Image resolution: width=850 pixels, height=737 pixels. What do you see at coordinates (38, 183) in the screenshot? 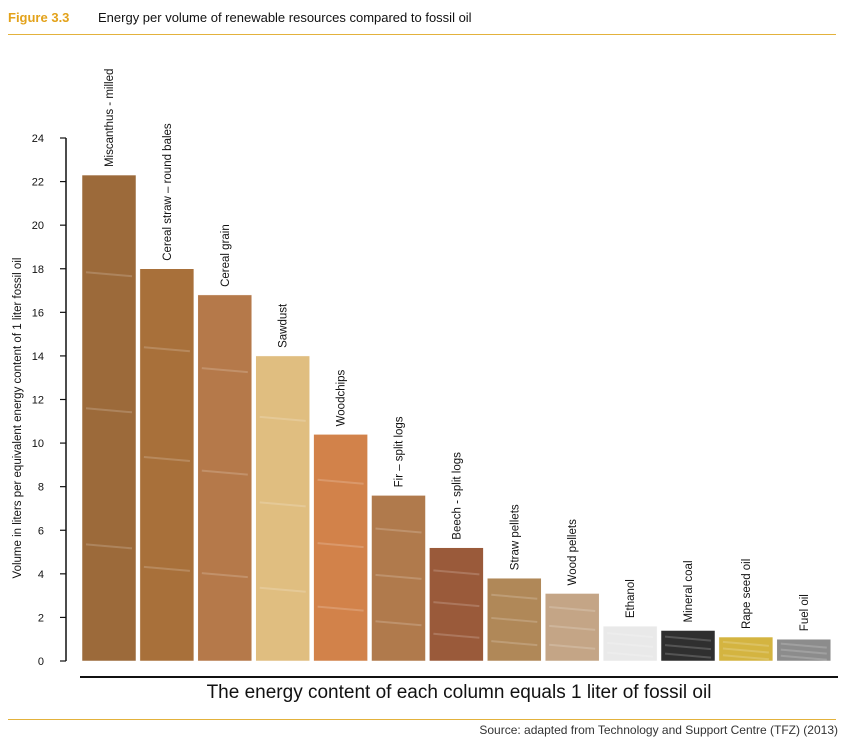
I see `y-tick-label: 22` at bounding box center [38, 183].